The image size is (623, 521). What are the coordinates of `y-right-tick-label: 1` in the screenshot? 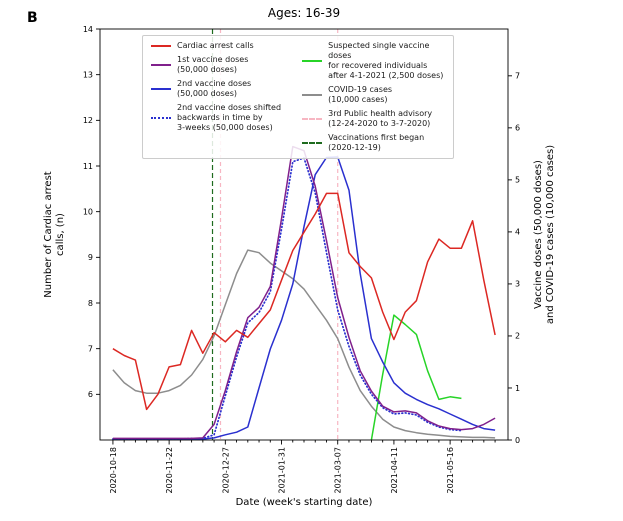 It's located at (517, 388).